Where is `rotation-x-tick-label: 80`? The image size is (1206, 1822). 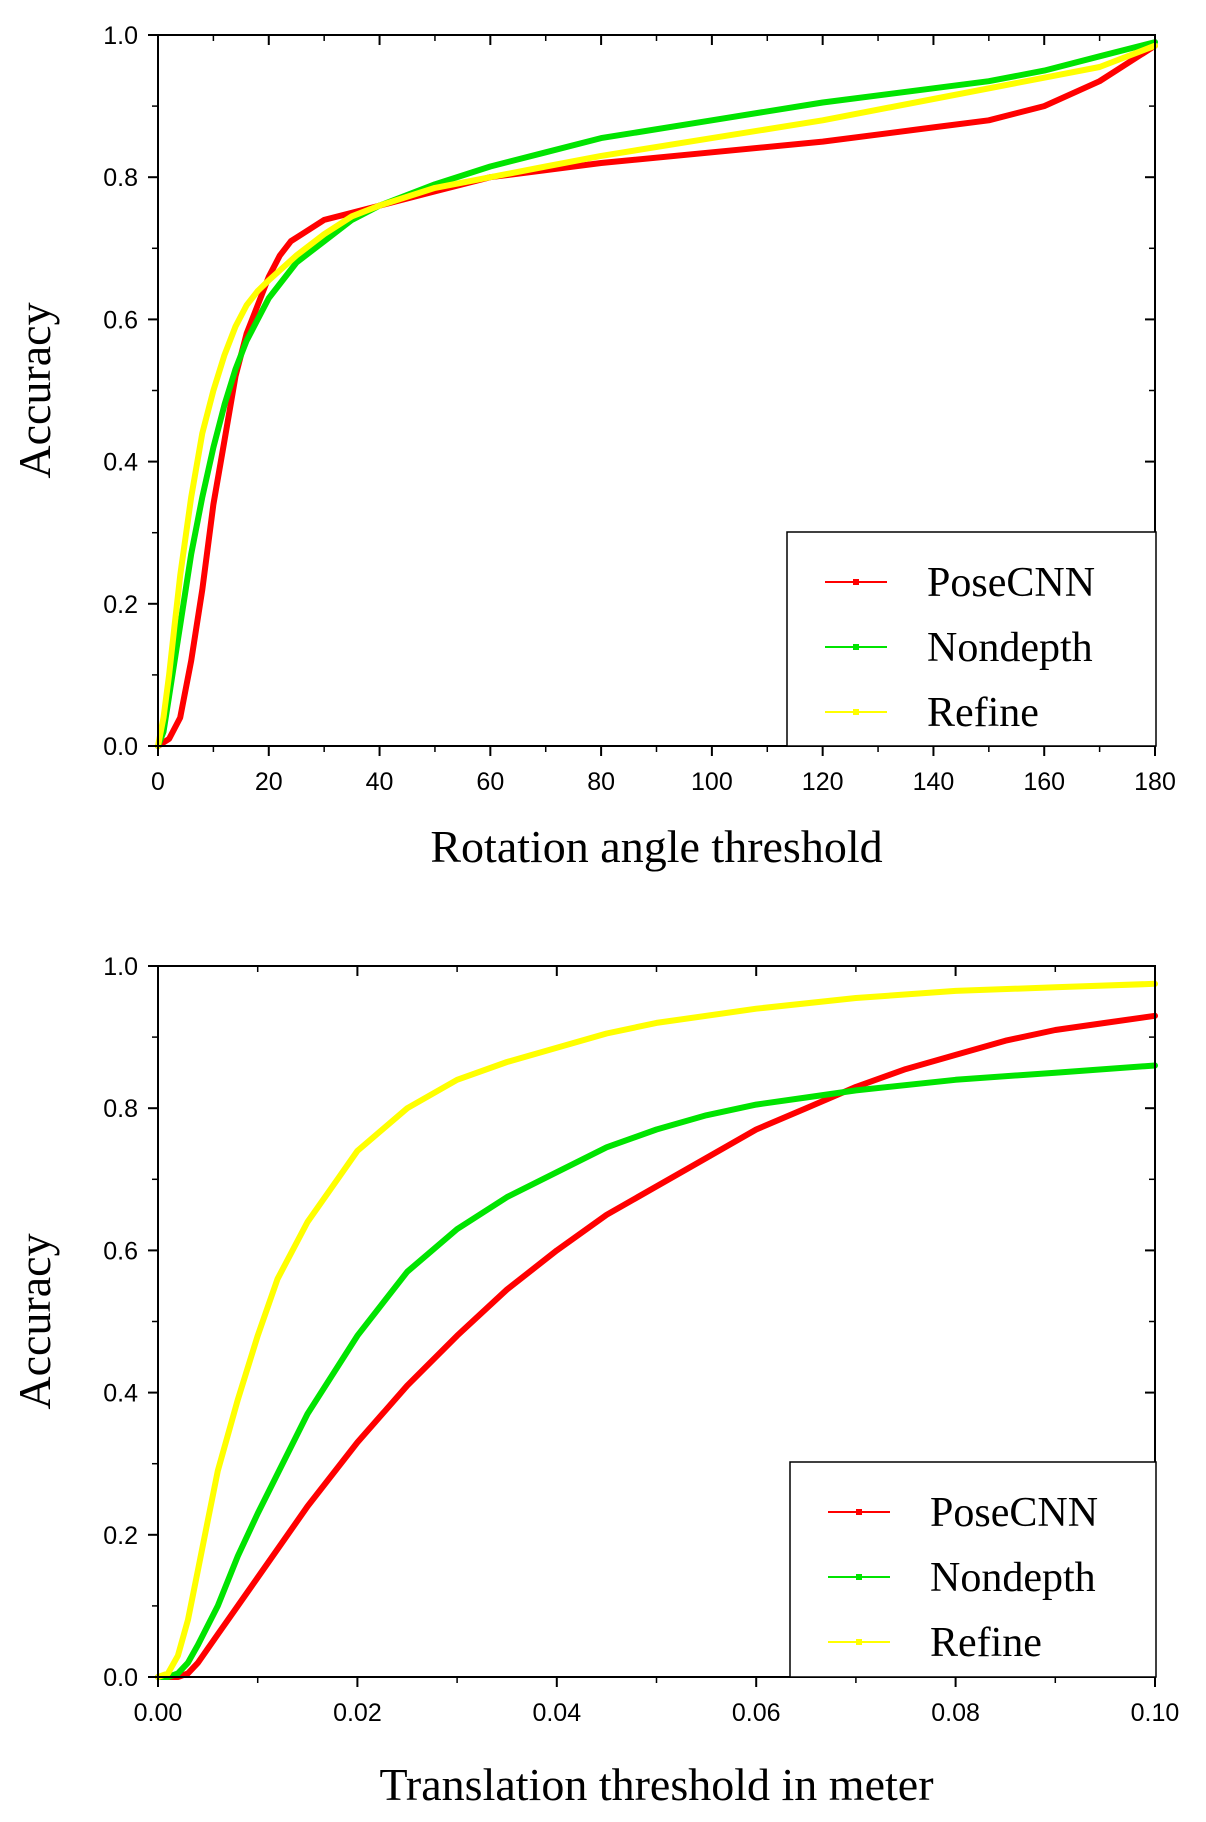
rotation-x-tick-label: 80 is located at coordinates (601, 782).